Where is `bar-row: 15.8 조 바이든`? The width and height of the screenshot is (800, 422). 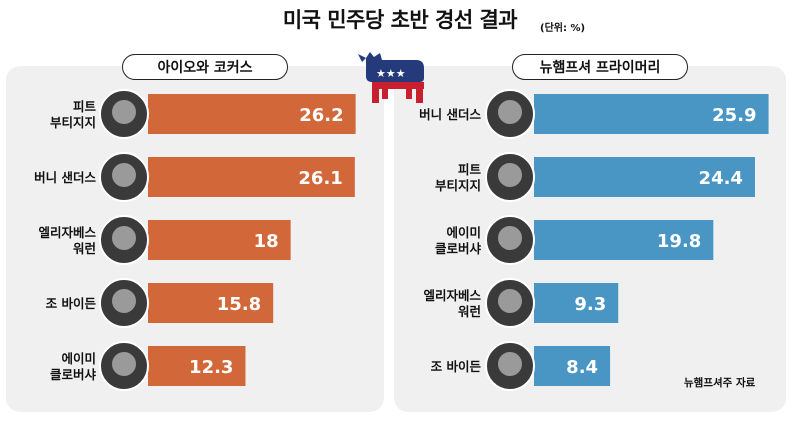 bar-row: 15.8 조 바이든 is located at coordinates (160, 303).